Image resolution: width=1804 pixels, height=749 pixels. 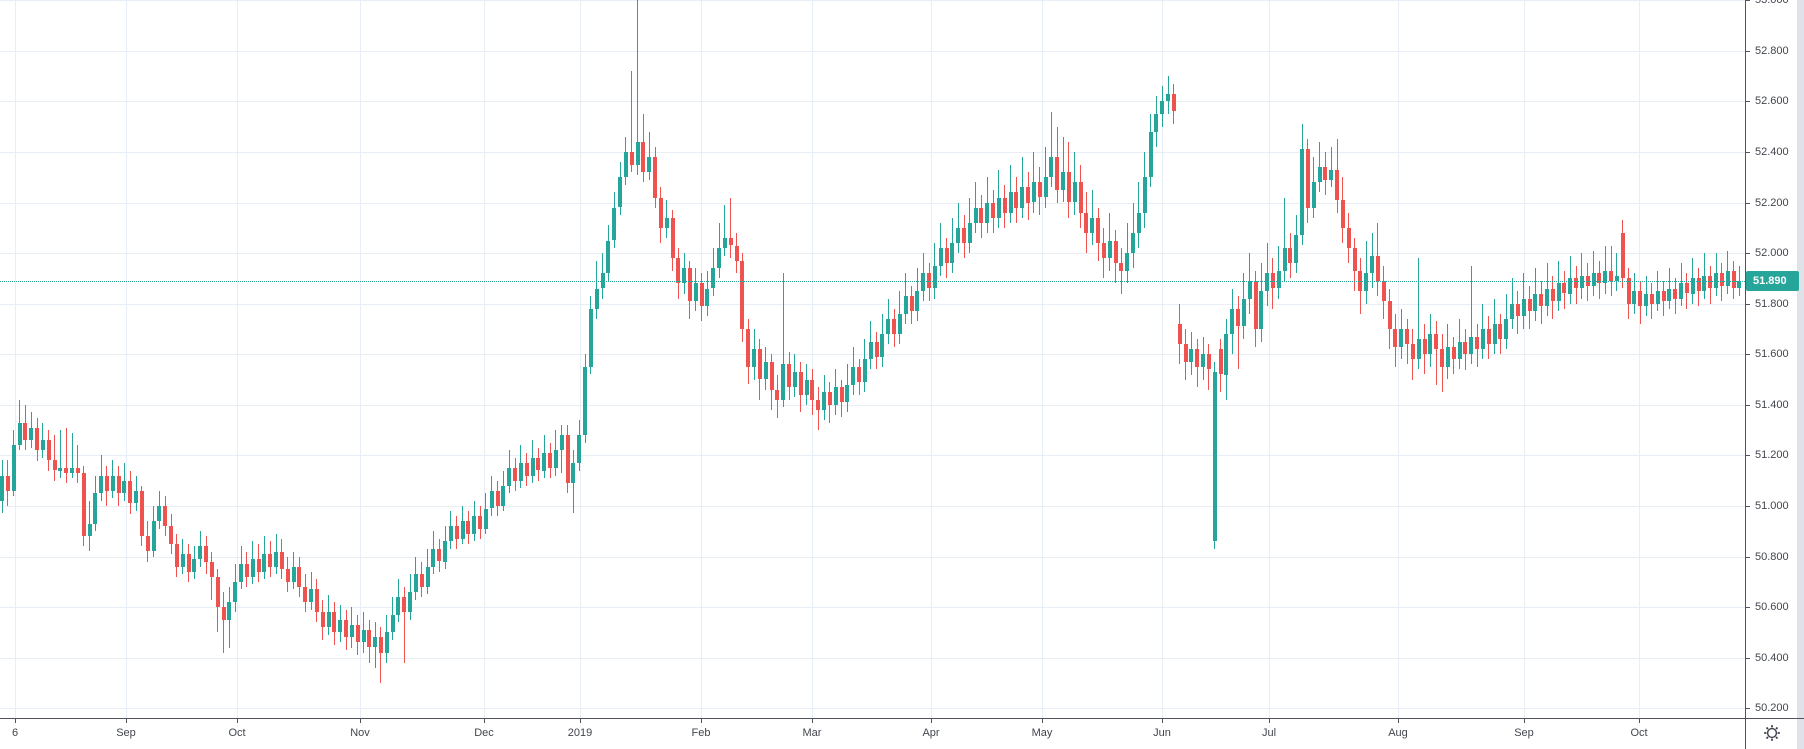 What do you see at coordinates (1772, 556) in the screenshot?
I see `price-axis-label: 50.800` at bounding box center [1772, 556].